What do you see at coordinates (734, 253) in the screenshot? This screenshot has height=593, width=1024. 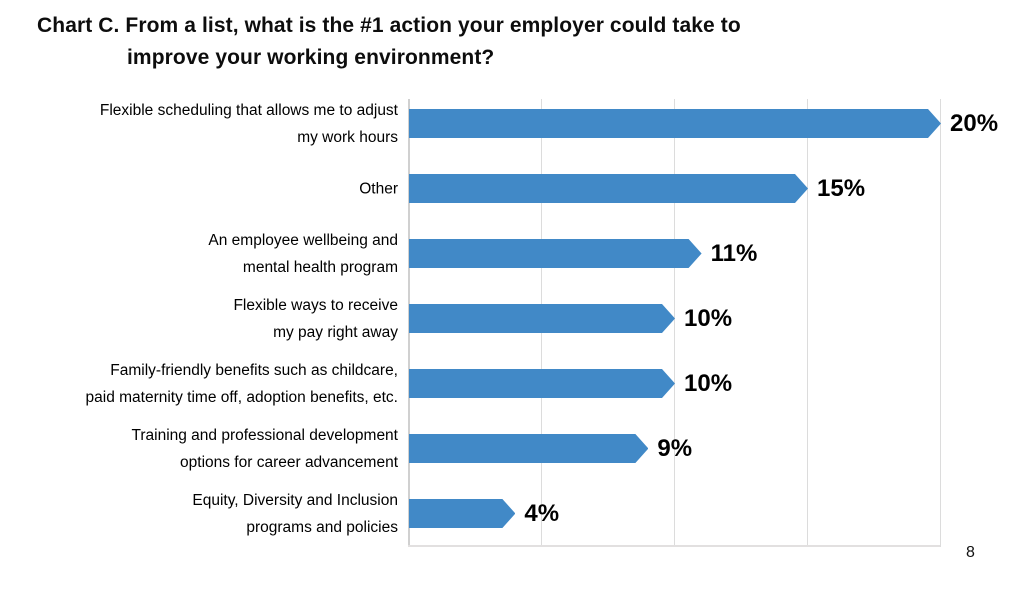 I see `value-label: 11%` at bounding box center [734, 253].